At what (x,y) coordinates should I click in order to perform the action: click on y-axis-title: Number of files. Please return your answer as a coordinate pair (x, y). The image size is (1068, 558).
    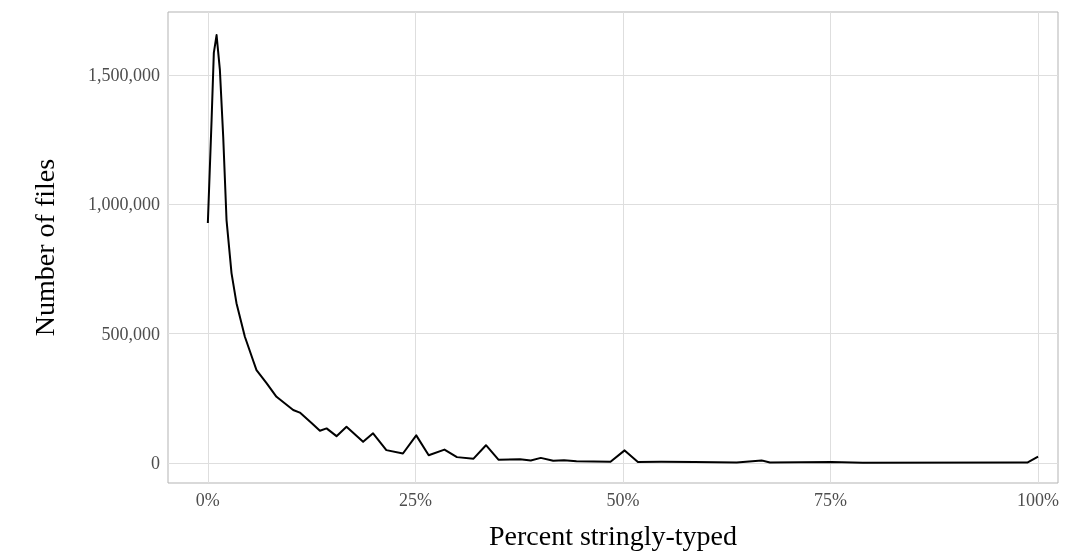
    Looking at the image, I should click on (44, 247).